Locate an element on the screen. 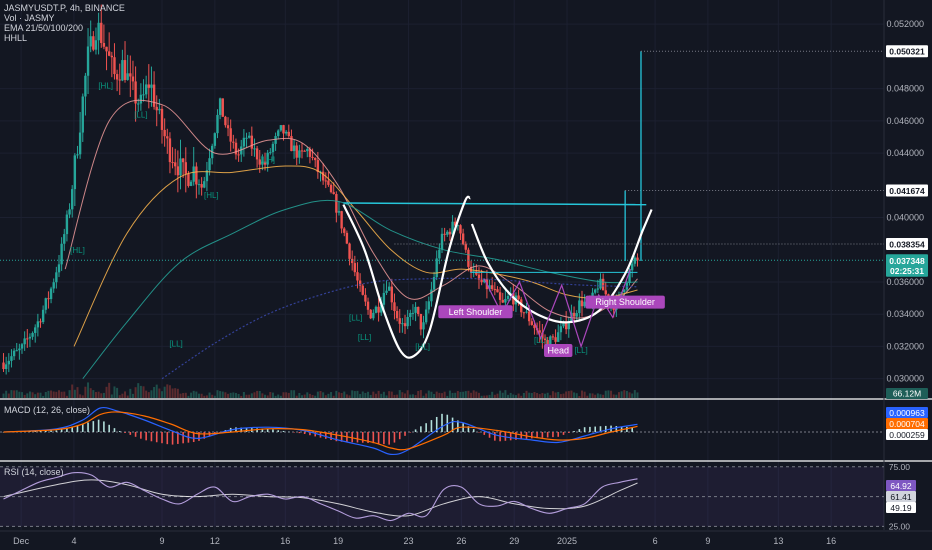 This screenshot has height=550, width=932. legend-line-ema: EMA 21/50/100/200 is located at coordinates (44, 28).